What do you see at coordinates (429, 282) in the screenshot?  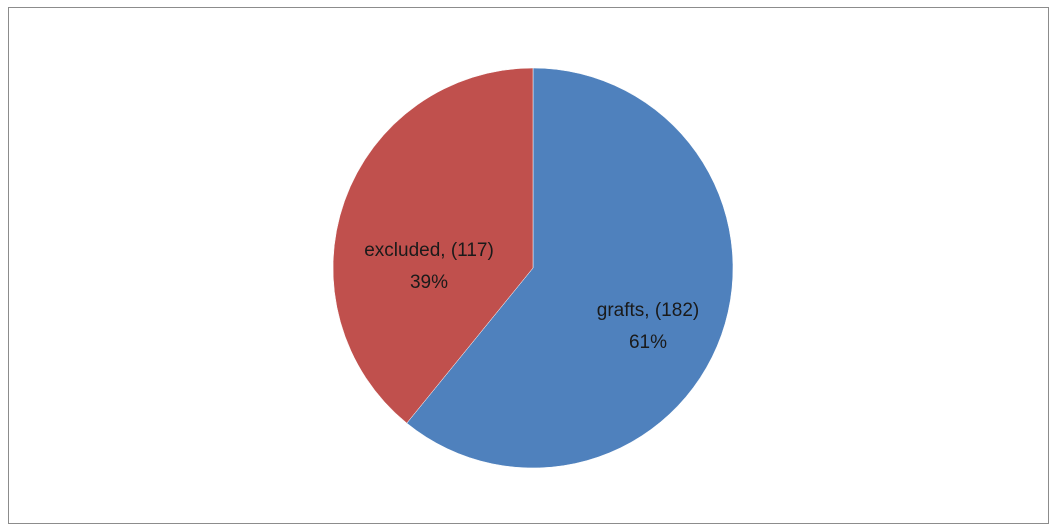 I see `slice-label-excluded-percent: 39%` at bounding box center [429, 282].